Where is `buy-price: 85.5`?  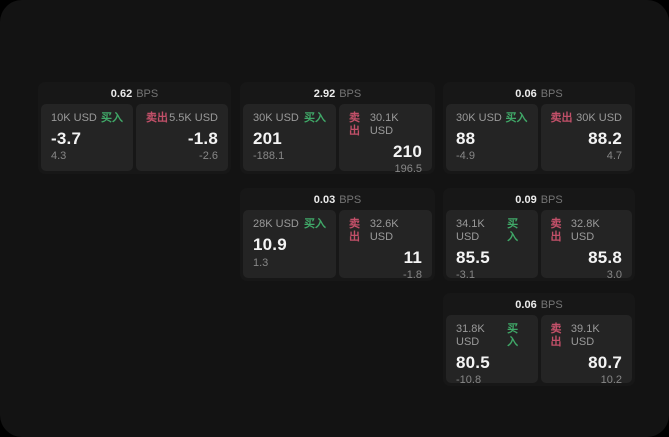
buy-price: 85.5 is located at coordinates (473, 257).